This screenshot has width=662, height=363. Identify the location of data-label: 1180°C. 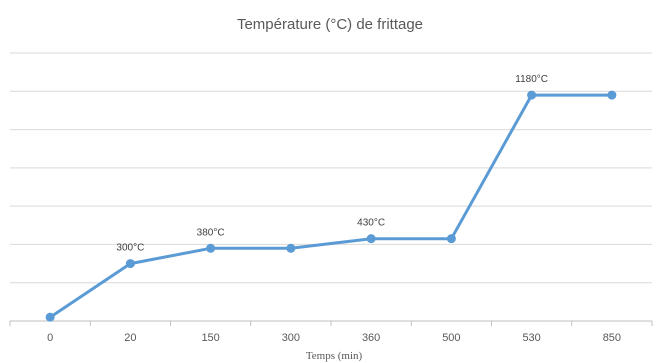
(531, 79).